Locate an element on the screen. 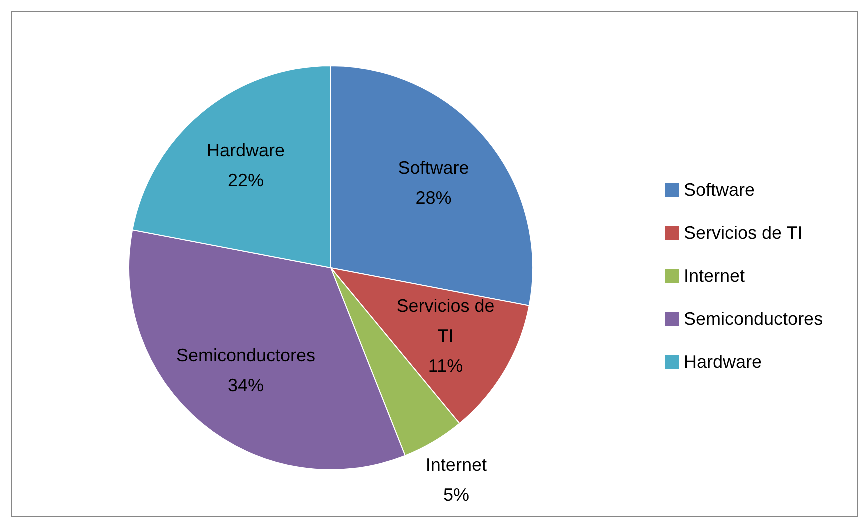 This screenshot has width=866, height=525. data-label: 11% is located at coordinates (446, 366).